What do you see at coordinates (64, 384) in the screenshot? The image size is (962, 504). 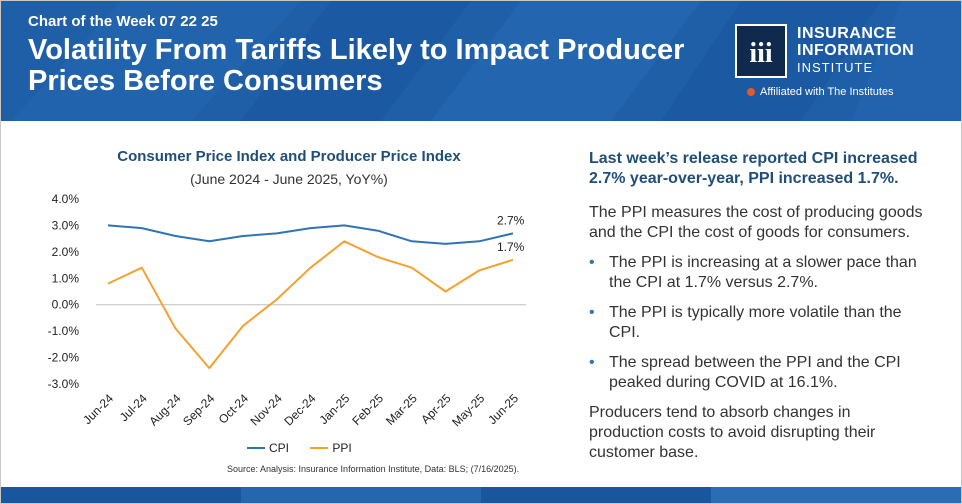 I see `y-tick-label: -3.0%` at bounding box center [64, 384].